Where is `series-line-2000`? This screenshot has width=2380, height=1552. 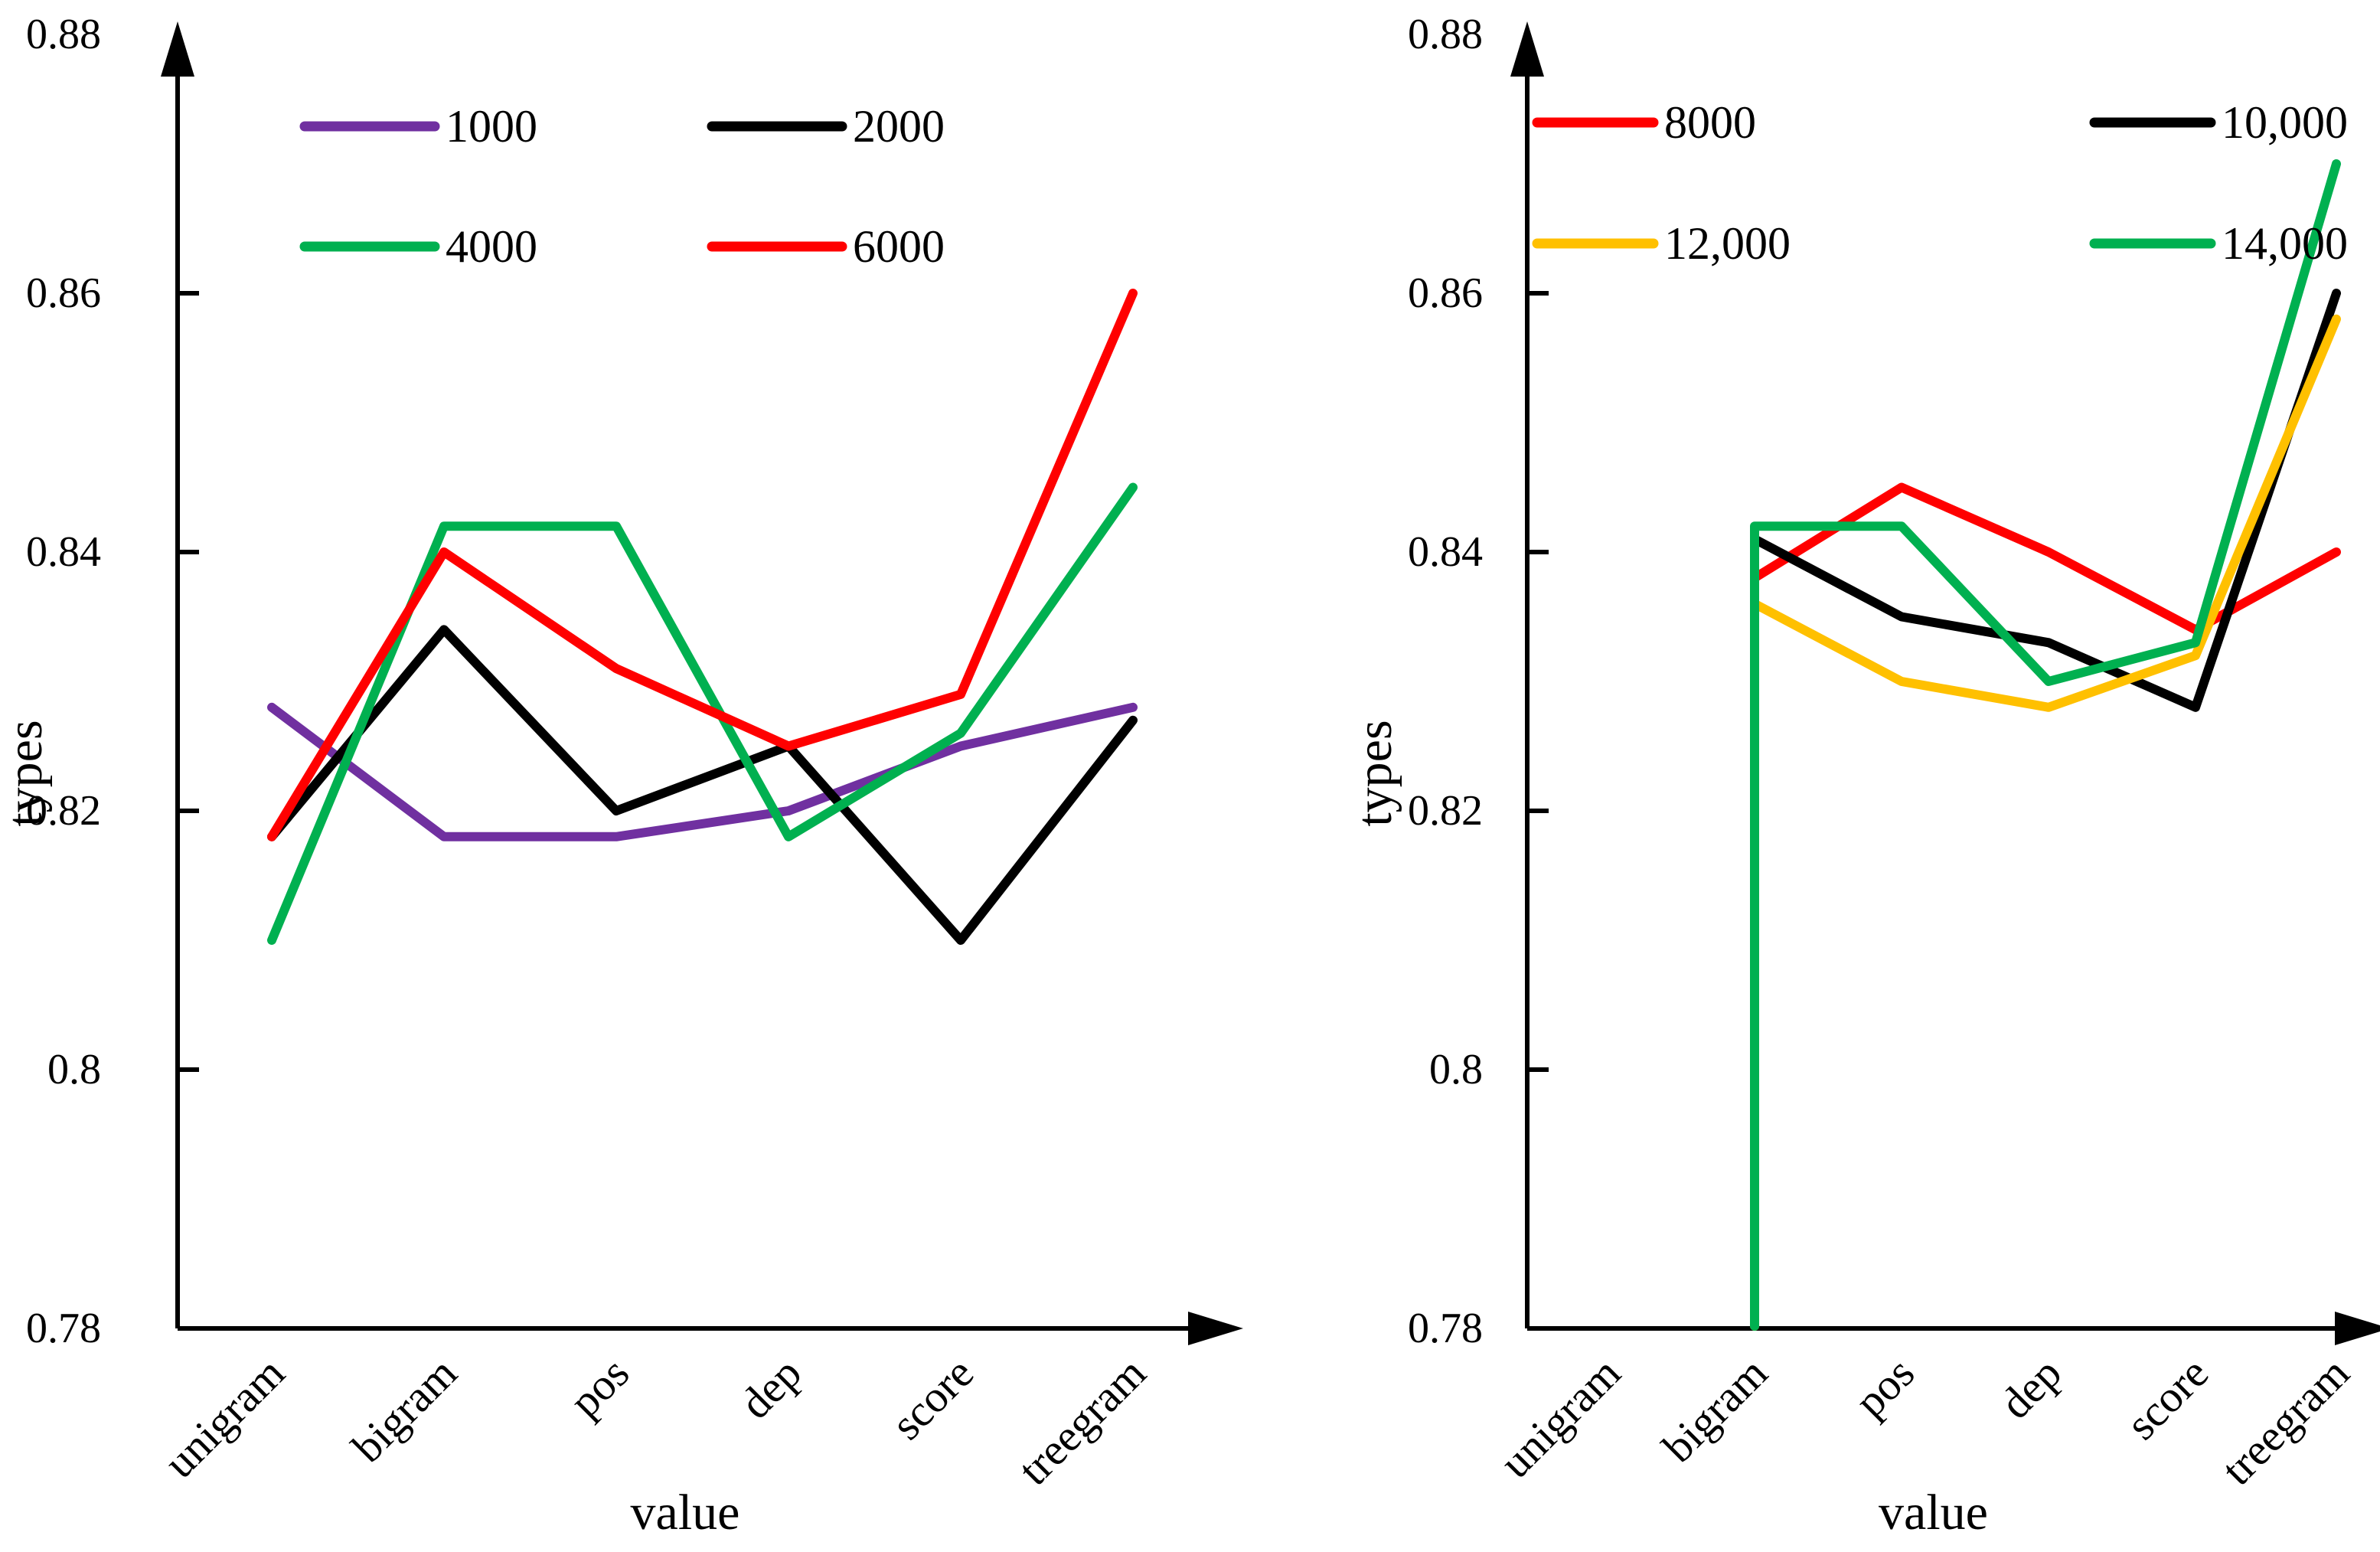 series-line-2000 is located at coordinates (702, 785).